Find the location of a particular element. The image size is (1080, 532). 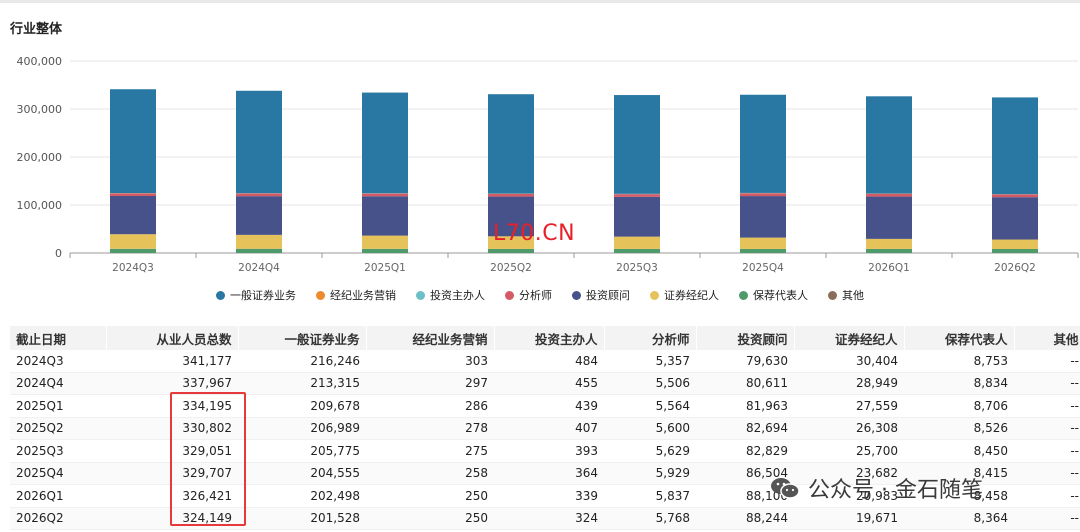

x-tick-label: 2026Q1 is located at coordinates (889, 268).